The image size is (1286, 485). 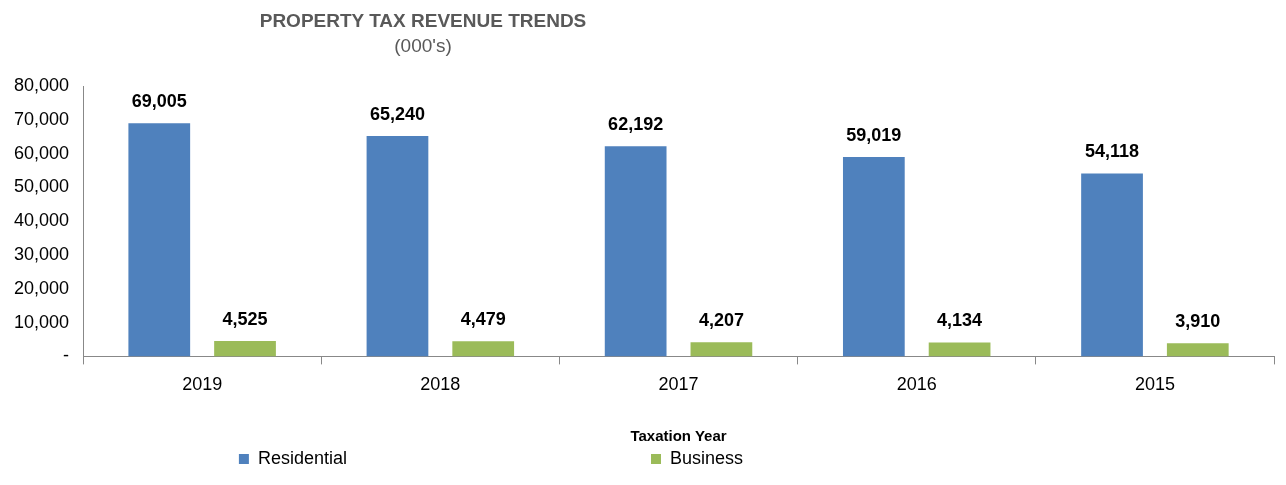 I want to click on data-label: 54,118, so click(x=1112, y=151).